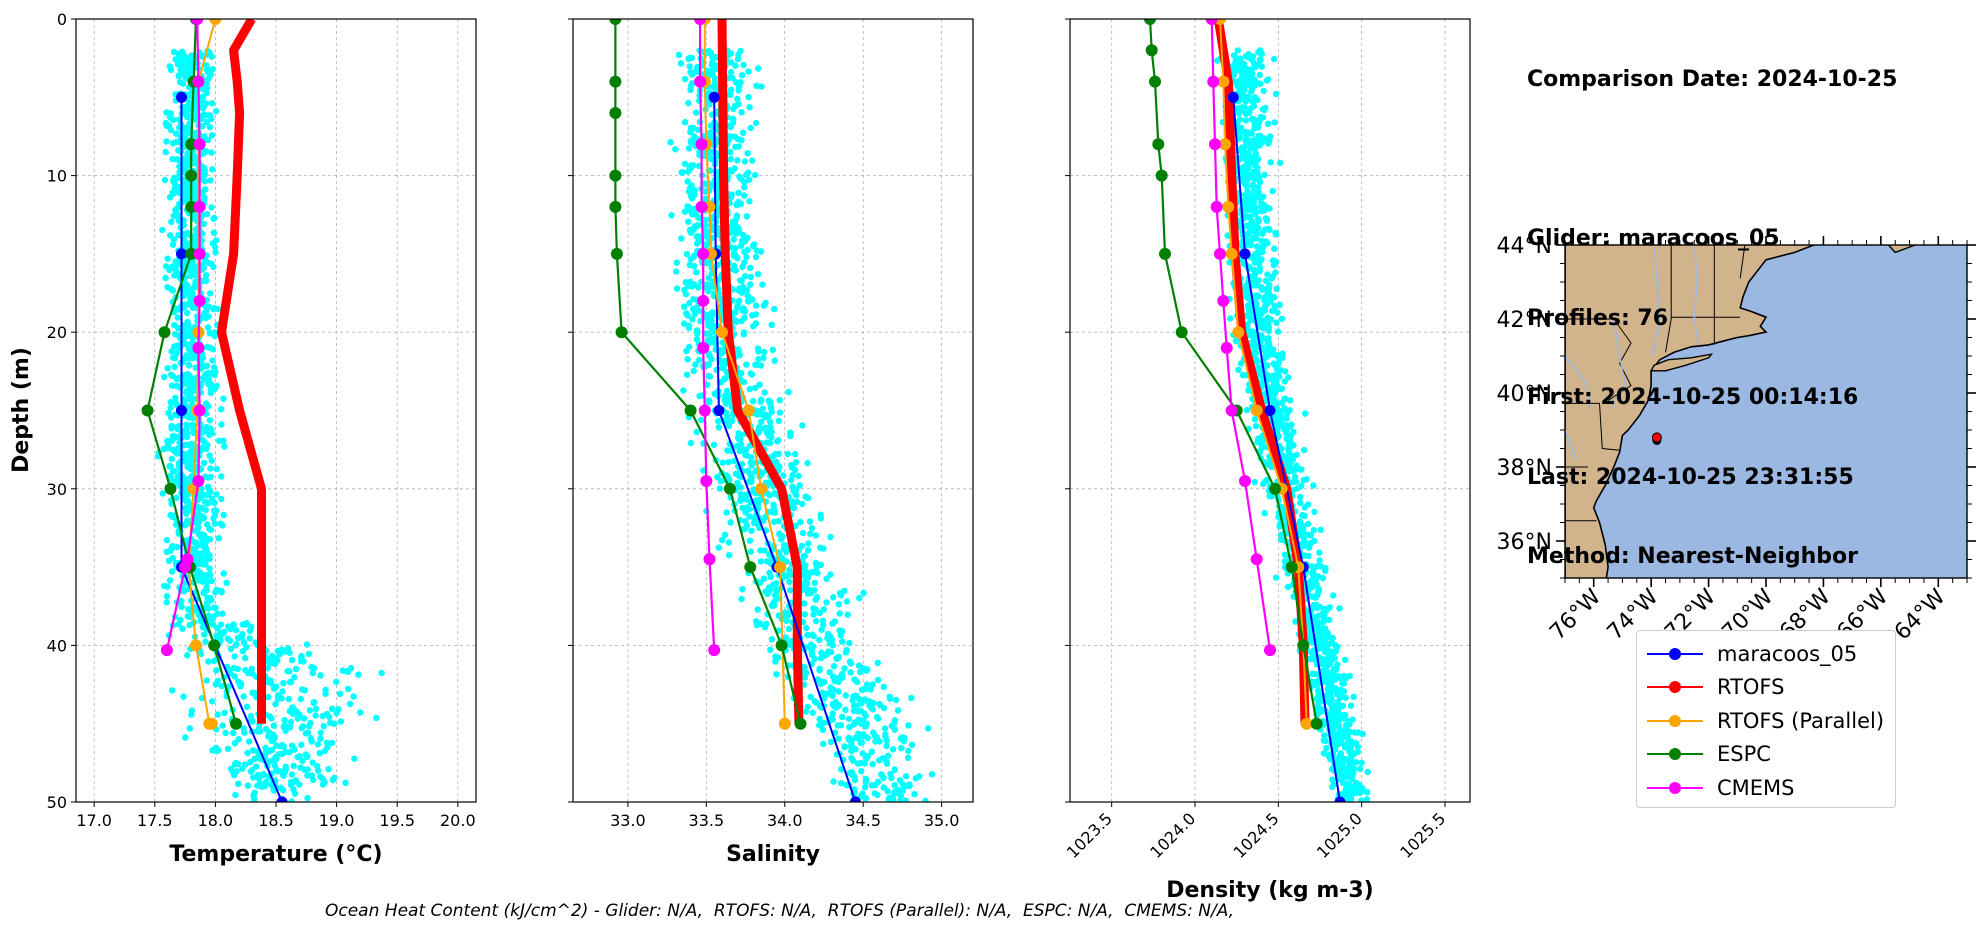  I want to click on state-border, so click(1598, 359).